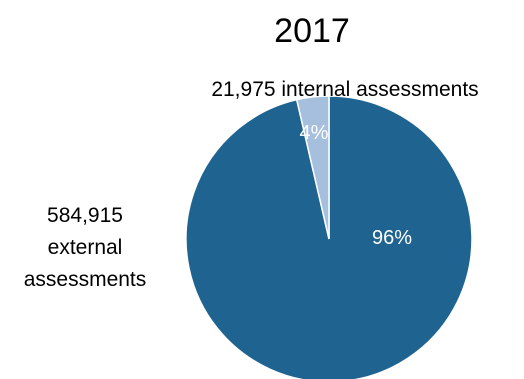  What do you see at coordinates (314, 133) in the screenshot?
I see `slice-percent-label: 4%` at bounding box center [314, 133].